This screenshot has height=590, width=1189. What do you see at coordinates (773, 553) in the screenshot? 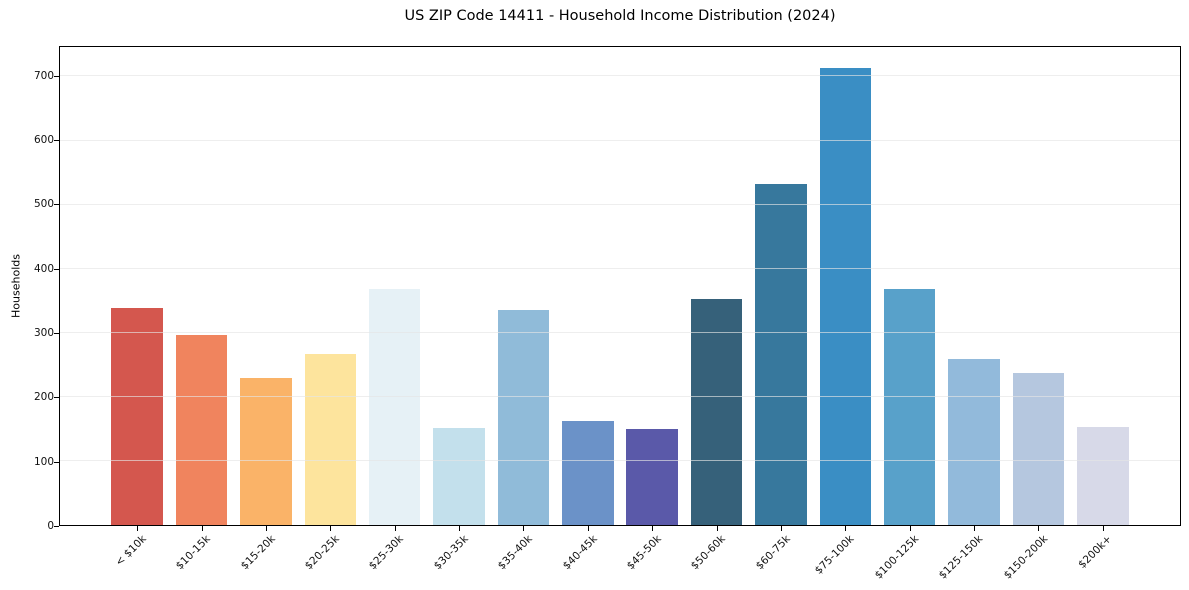
I see `x-tick-label: $60-75k` at bounding box center [773, 553].